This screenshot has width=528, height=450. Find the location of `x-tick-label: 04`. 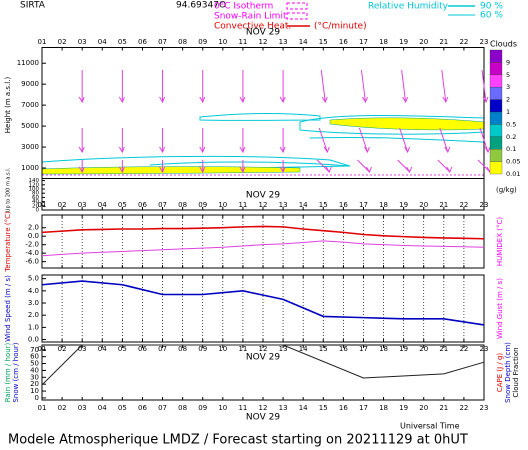

x-tick-label: 04 is located at coordinates (102, 408).